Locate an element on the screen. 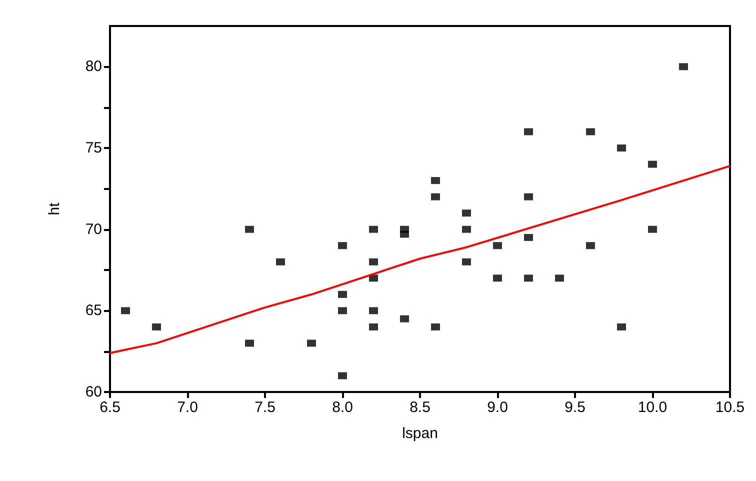  x-tick-label: 9.0 is located at coordinates (497, 407).